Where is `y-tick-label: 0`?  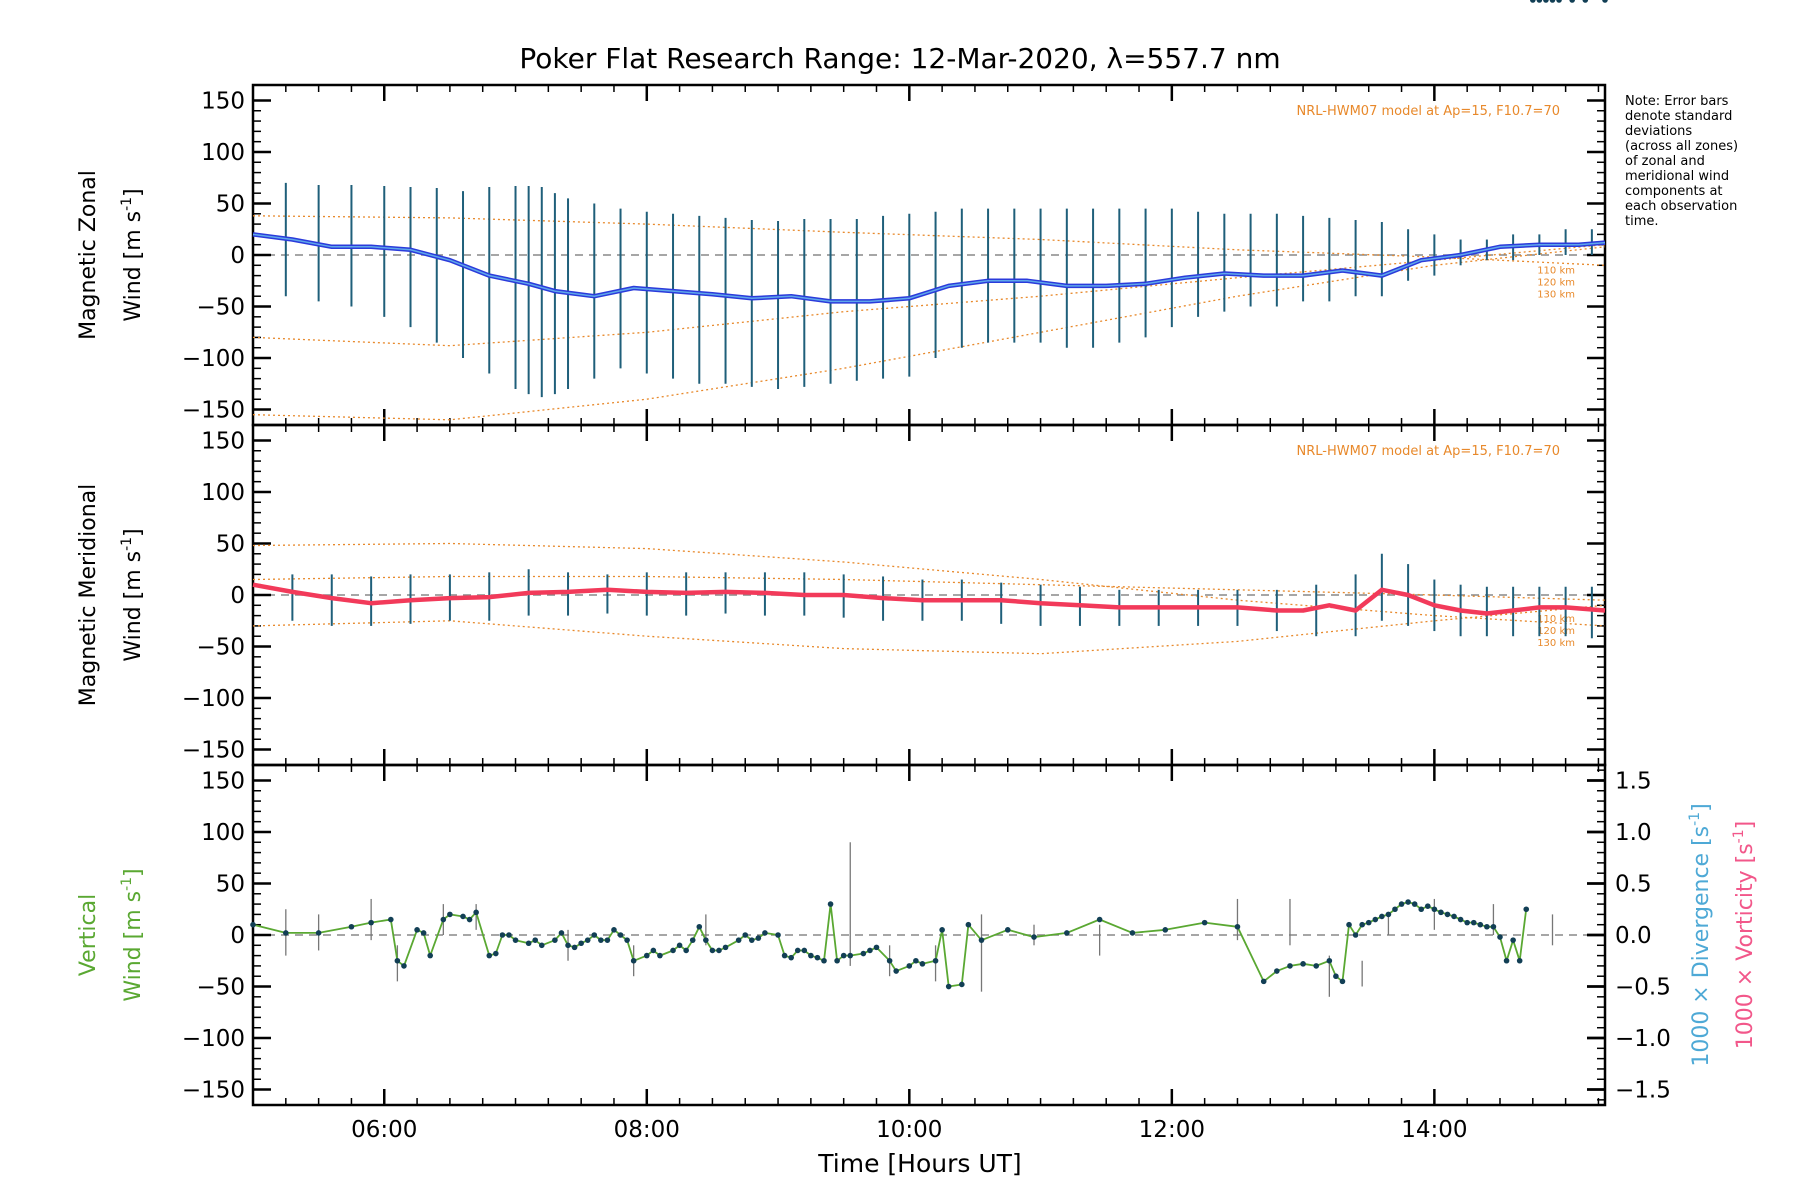
y-tick-label: 0 is located at coordinates (237, 936).